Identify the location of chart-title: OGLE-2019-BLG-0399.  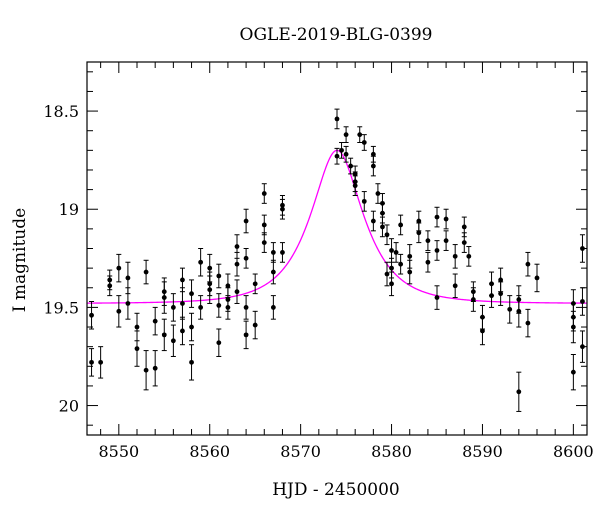
(336, 35).